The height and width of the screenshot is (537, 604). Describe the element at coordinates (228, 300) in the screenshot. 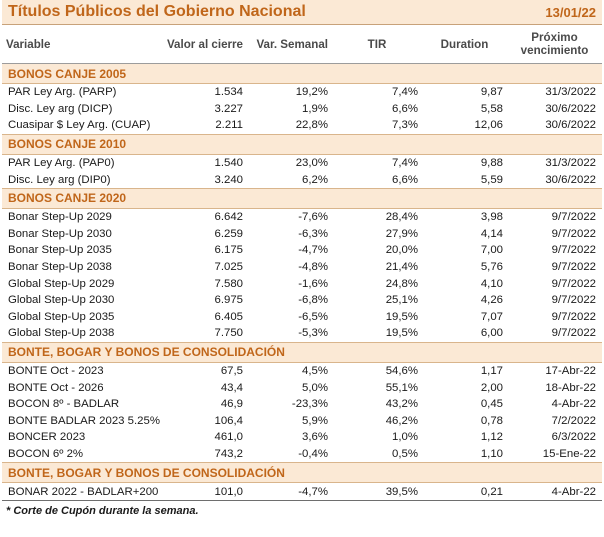

I see `close-value-cell: 6.975` at that location.